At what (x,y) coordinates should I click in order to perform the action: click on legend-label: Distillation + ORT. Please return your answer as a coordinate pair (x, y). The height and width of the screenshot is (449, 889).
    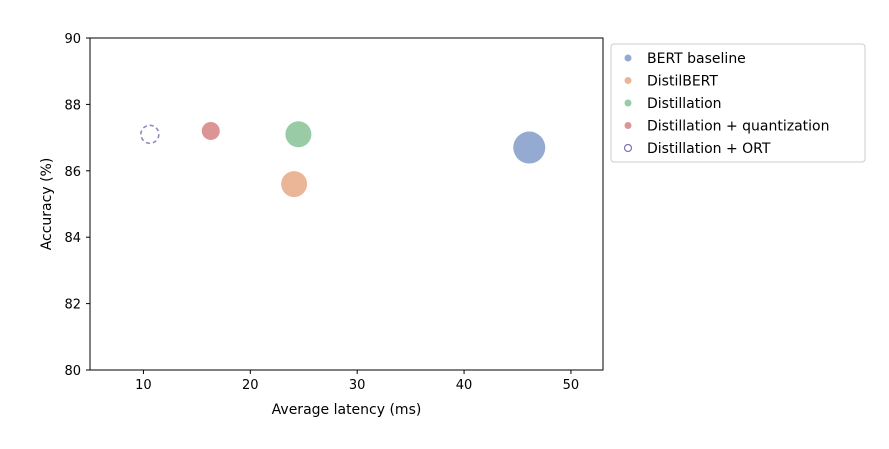
    Looking at the image, I should click on (709, 149).